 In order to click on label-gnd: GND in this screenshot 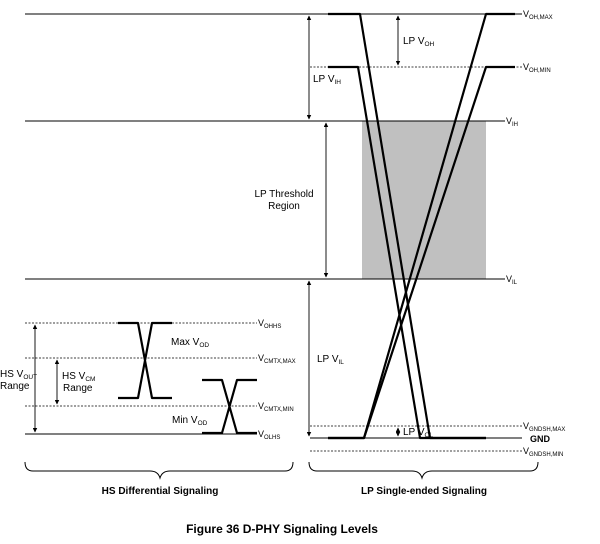, I will do `click(540, 439)`.